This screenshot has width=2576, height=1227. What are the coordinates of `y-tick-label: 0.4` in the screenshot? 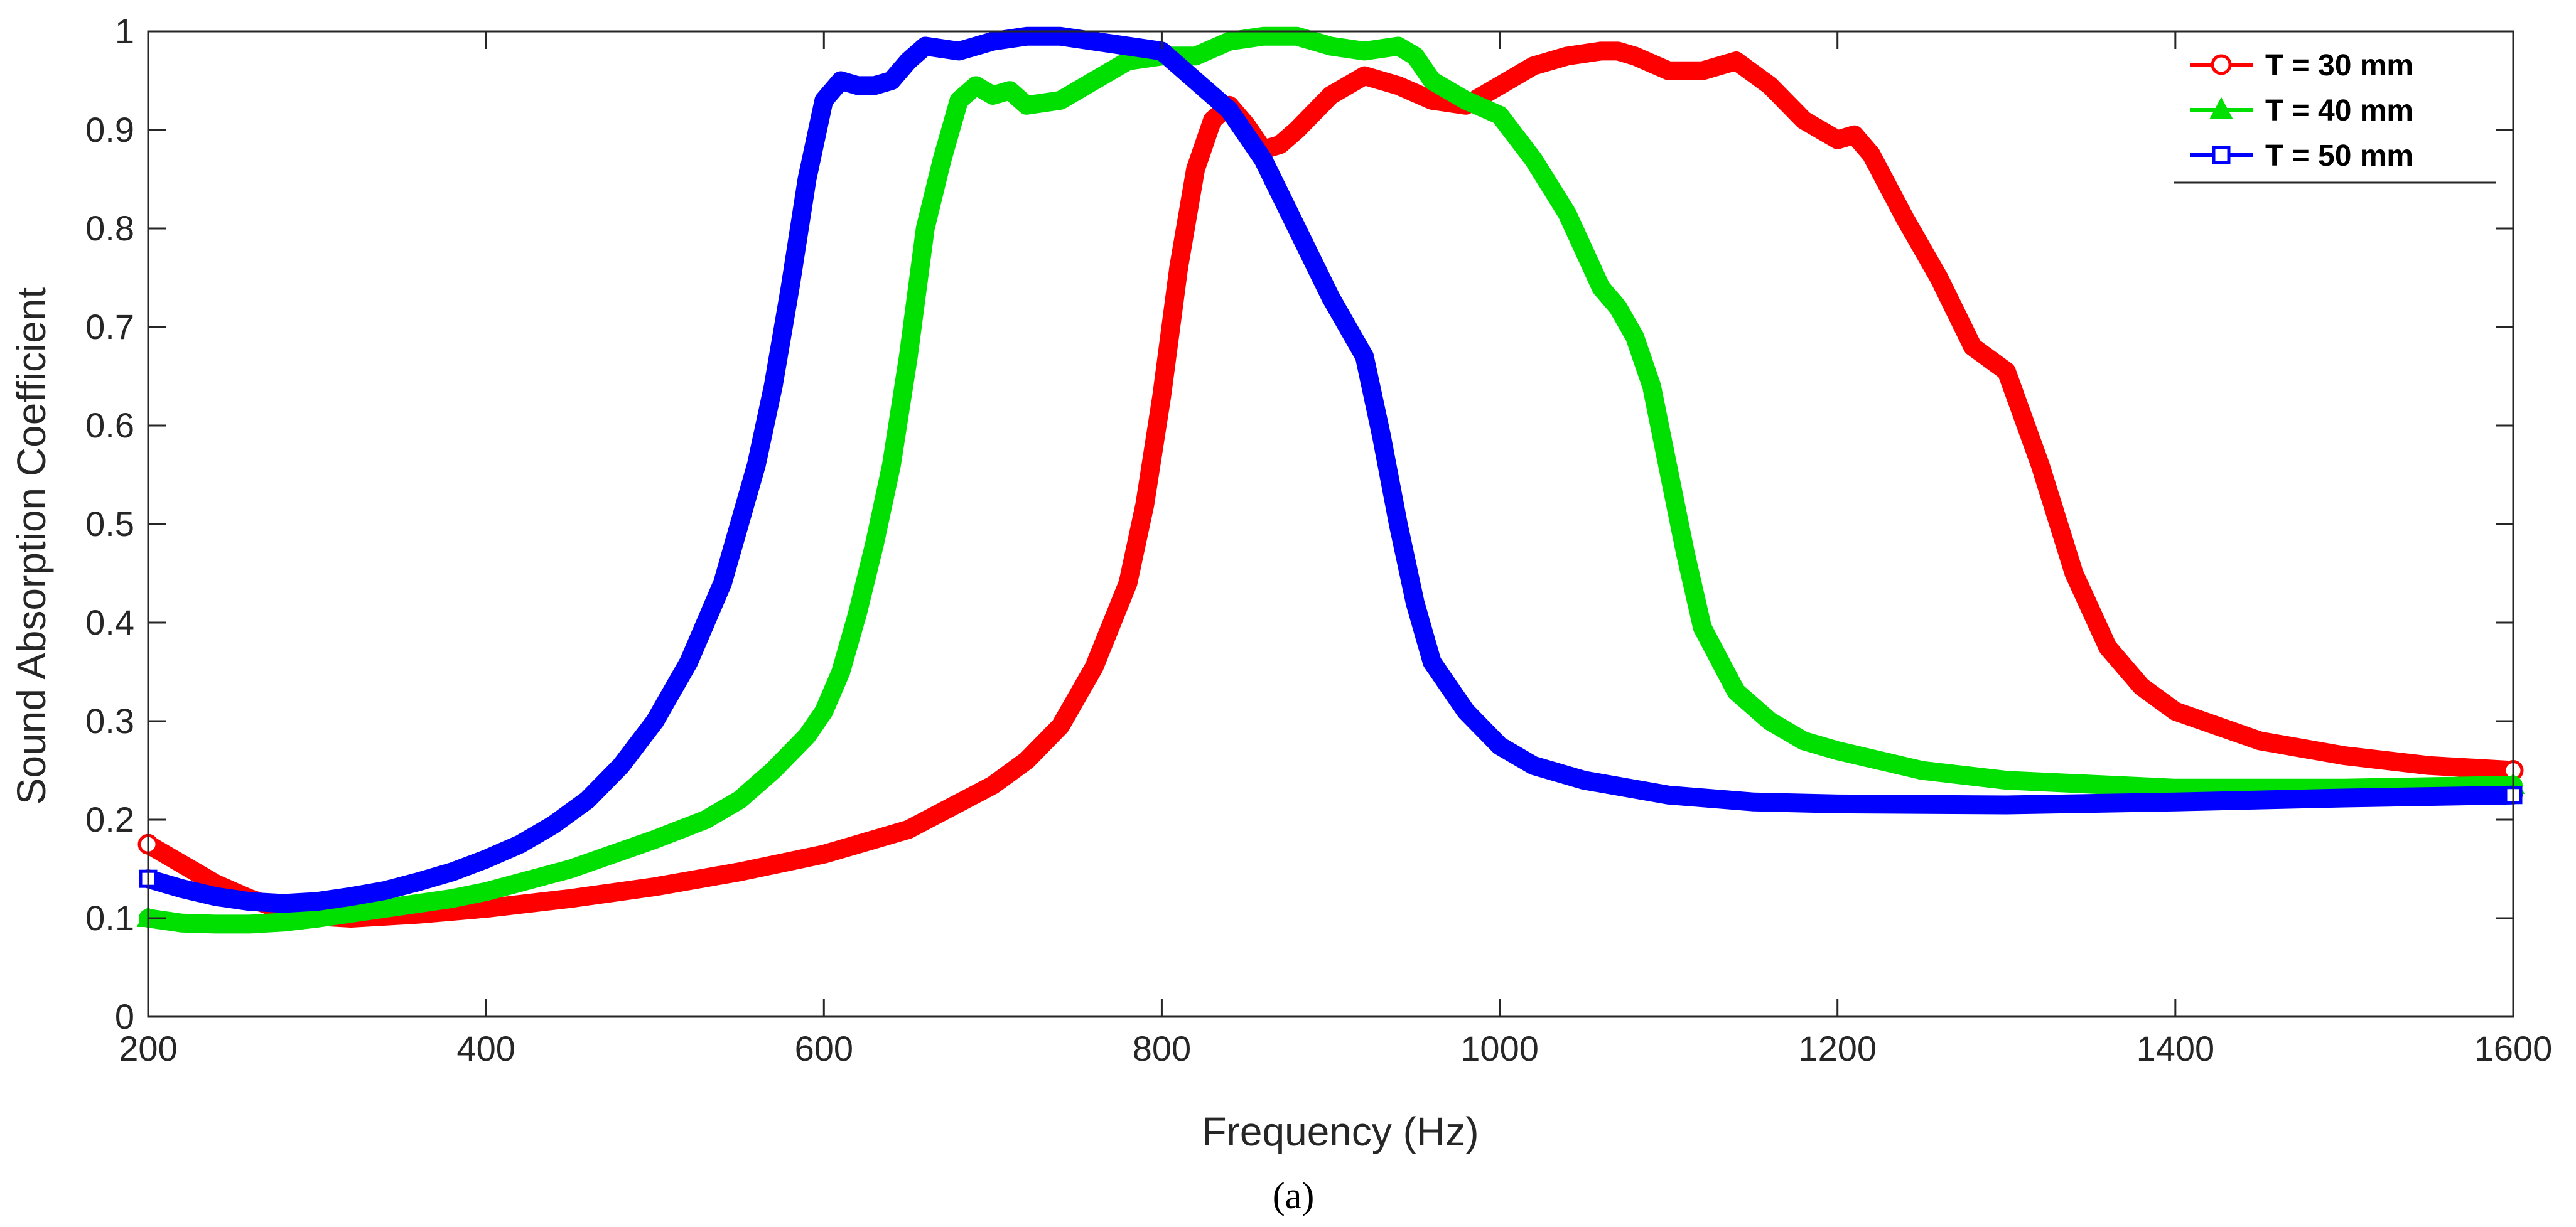 It's located at (110, 623).